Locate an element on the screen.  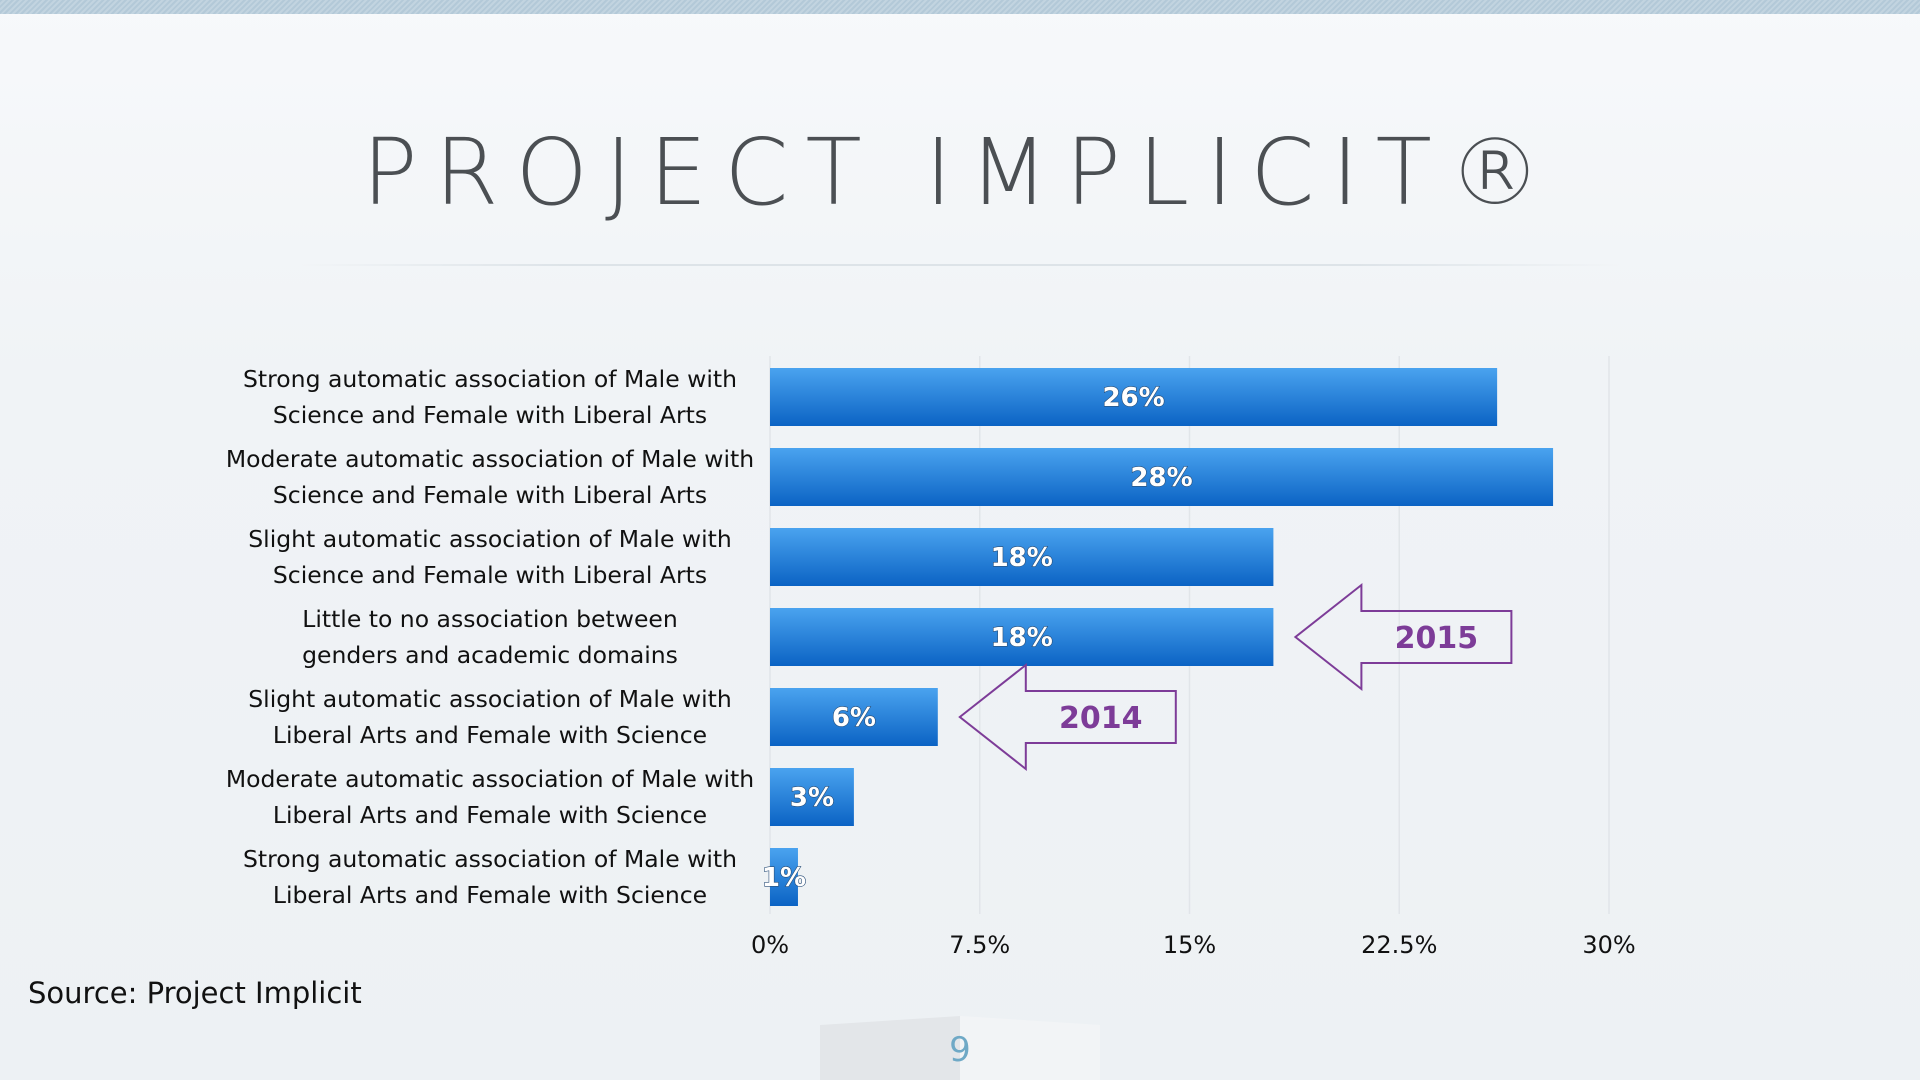
x-tick-label: 0% is located at coordinates (770, 945).